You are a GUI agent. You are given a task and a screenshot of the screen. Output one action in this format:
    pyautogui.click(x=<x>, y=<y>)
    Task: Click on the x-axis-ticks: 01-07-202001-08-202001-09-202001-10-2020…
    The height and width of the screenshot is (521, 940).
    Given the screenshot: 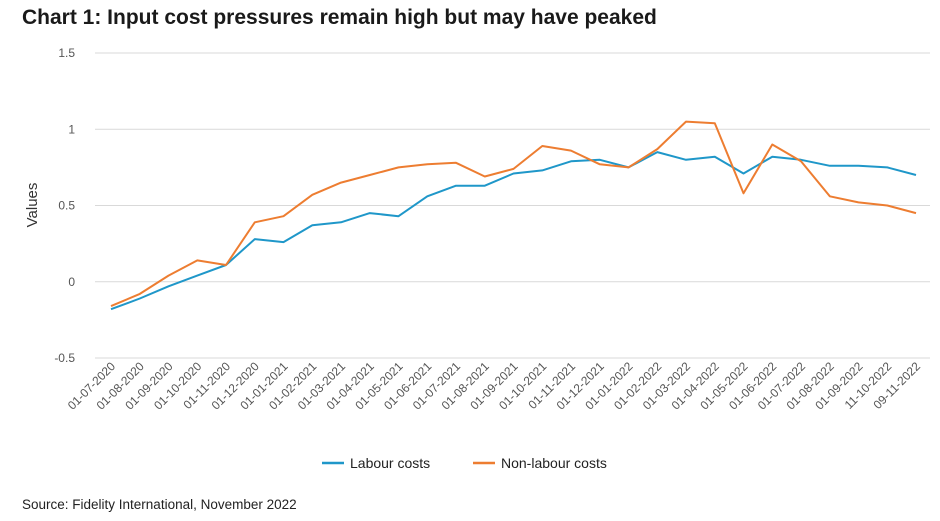 What is the action you would take?
    pyautogui.click(x=494, y=386)
    